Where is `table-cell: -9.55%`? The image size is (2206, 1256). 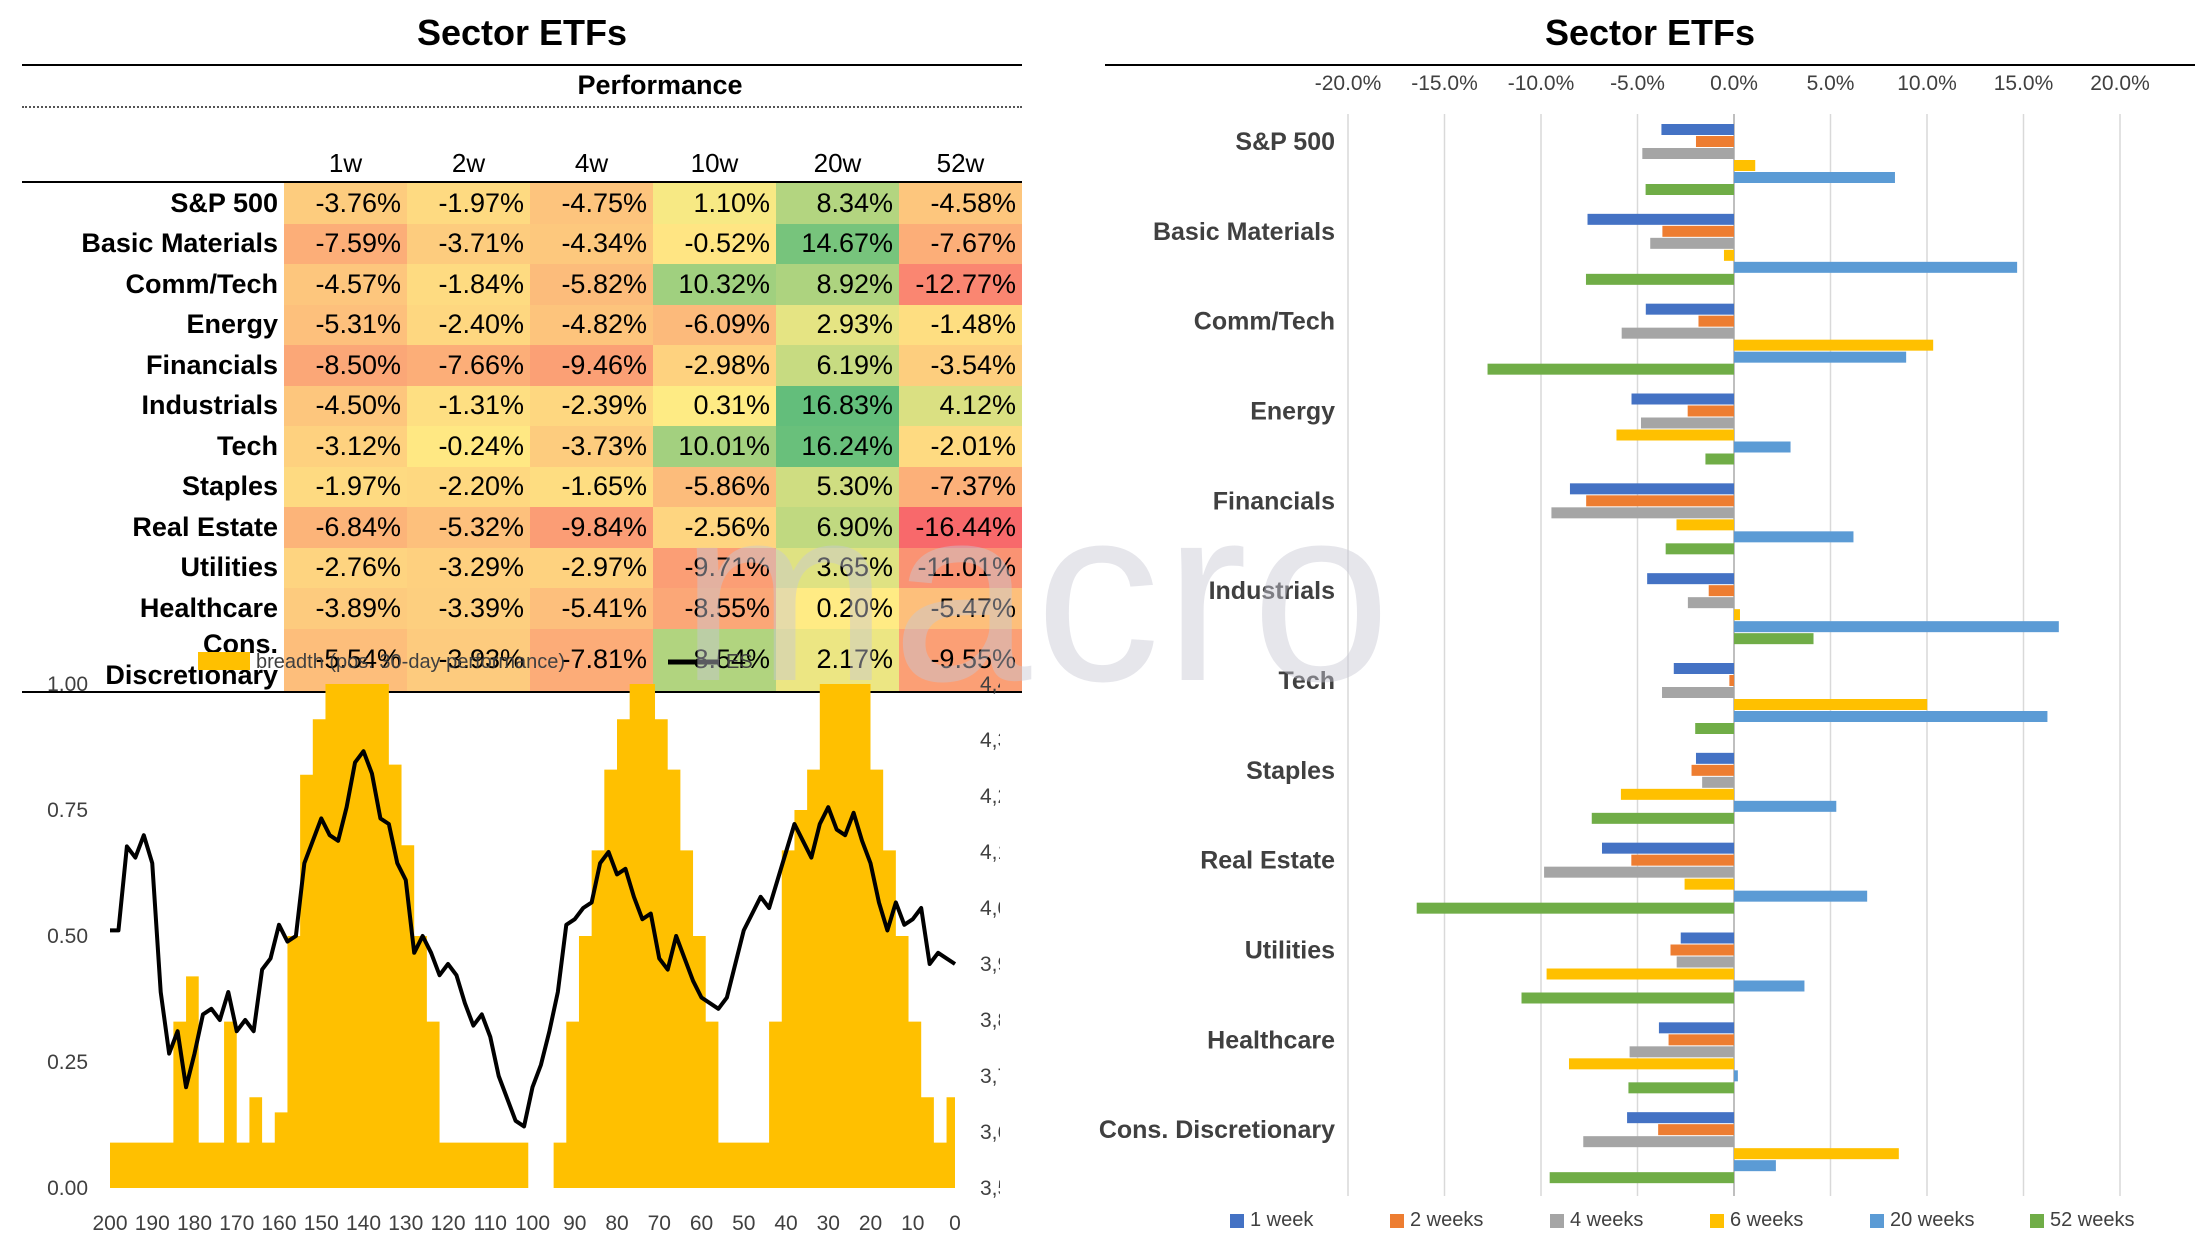 table-cell: -9.55% is located at coordinates (960, 660).